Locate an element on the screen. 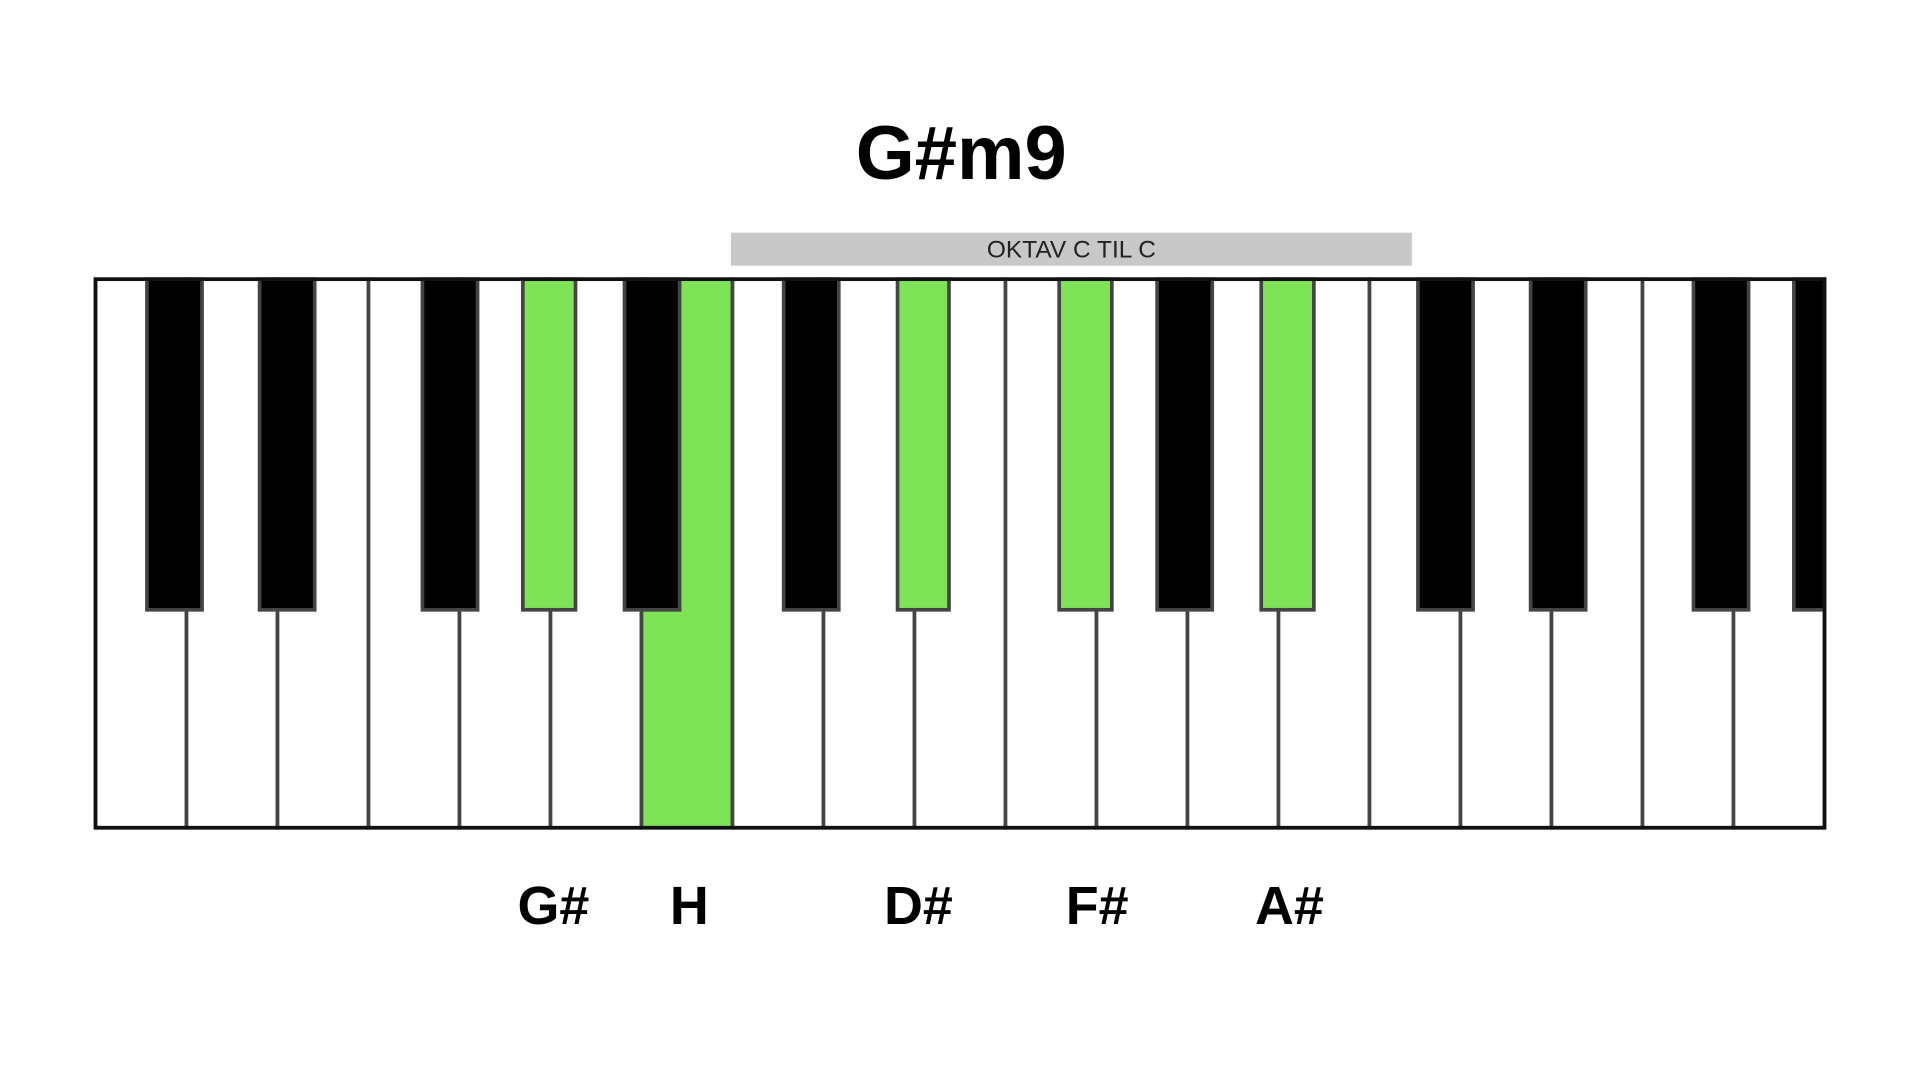 This screenshot has width=1920, height=1080. octave-bar is located at coordinates (1071, 249).